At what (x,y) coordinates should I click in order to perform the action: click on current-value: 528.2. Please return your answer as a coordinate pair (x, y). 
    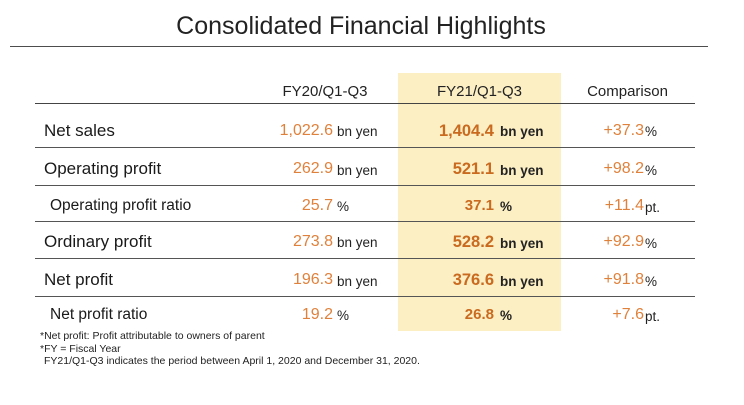
    Looking at the image, I should click on (473, 242).